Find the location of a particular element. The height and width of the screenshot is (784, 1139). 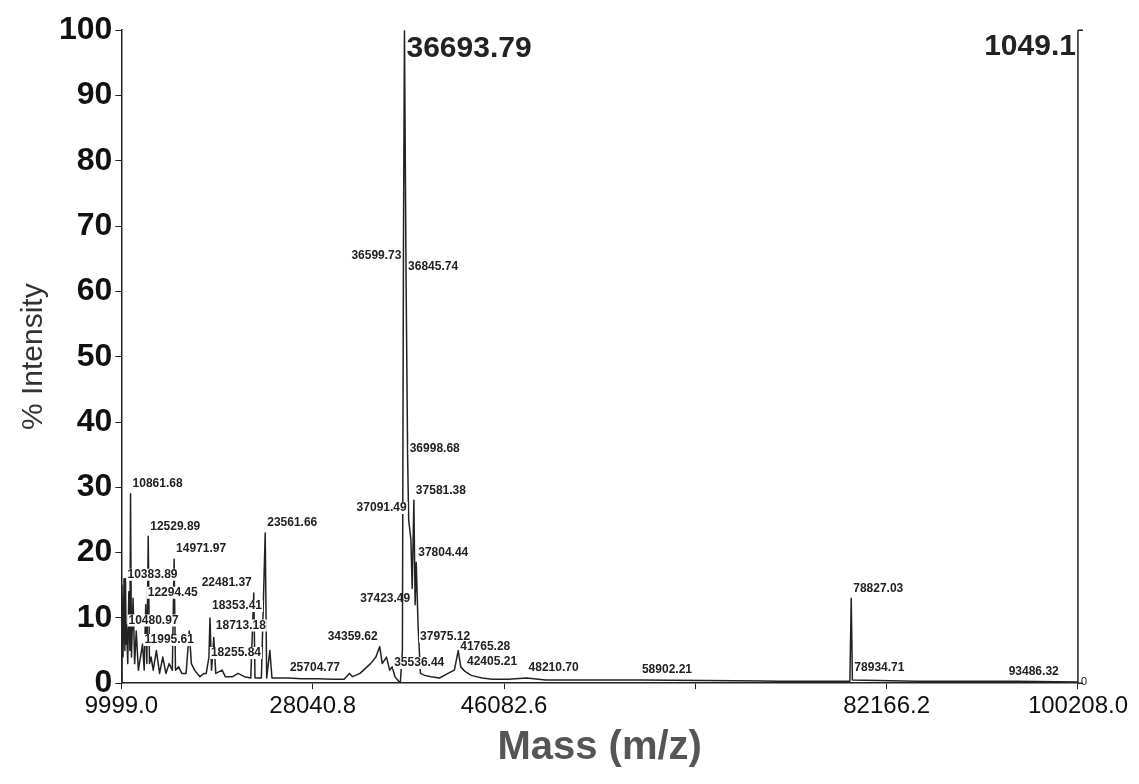

annotation: 36998.68 is located at coordinates (435, 448).